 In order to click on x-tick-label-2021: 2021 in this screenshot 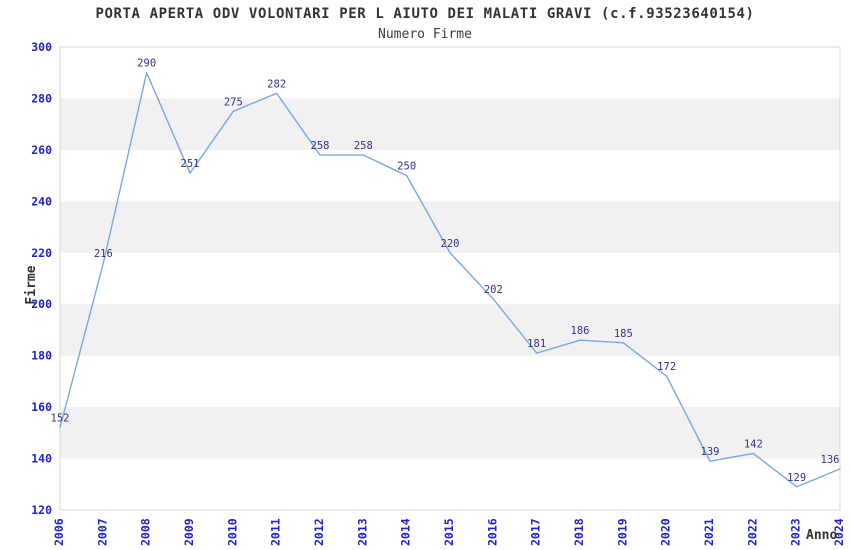, I will do `click(709, 532)`.